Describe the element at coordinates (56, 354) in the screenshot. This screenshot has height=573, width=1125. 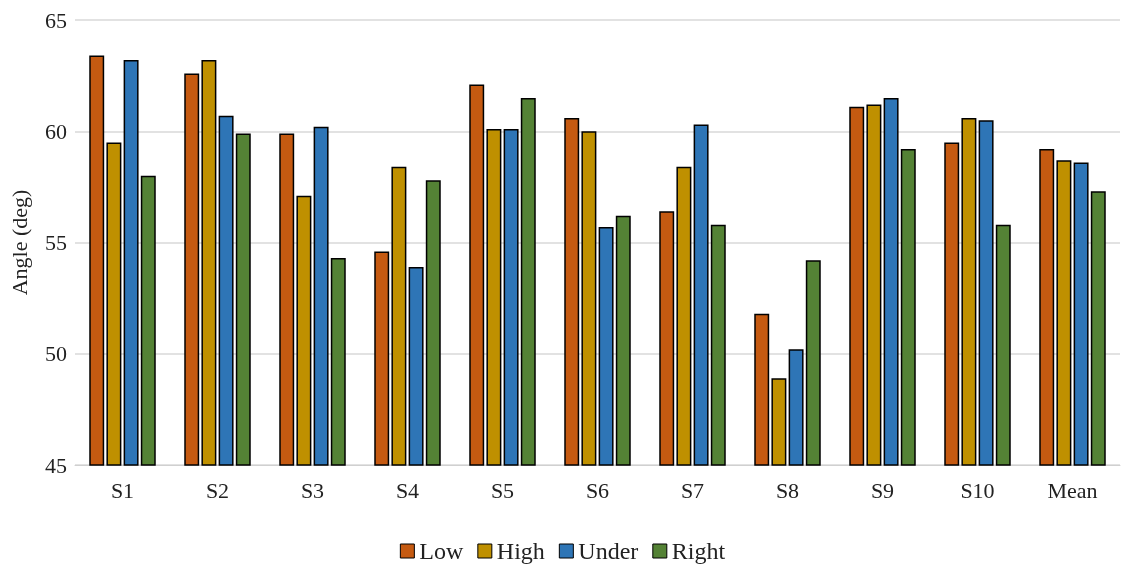
I see `y-tick-label: 50` at that location.